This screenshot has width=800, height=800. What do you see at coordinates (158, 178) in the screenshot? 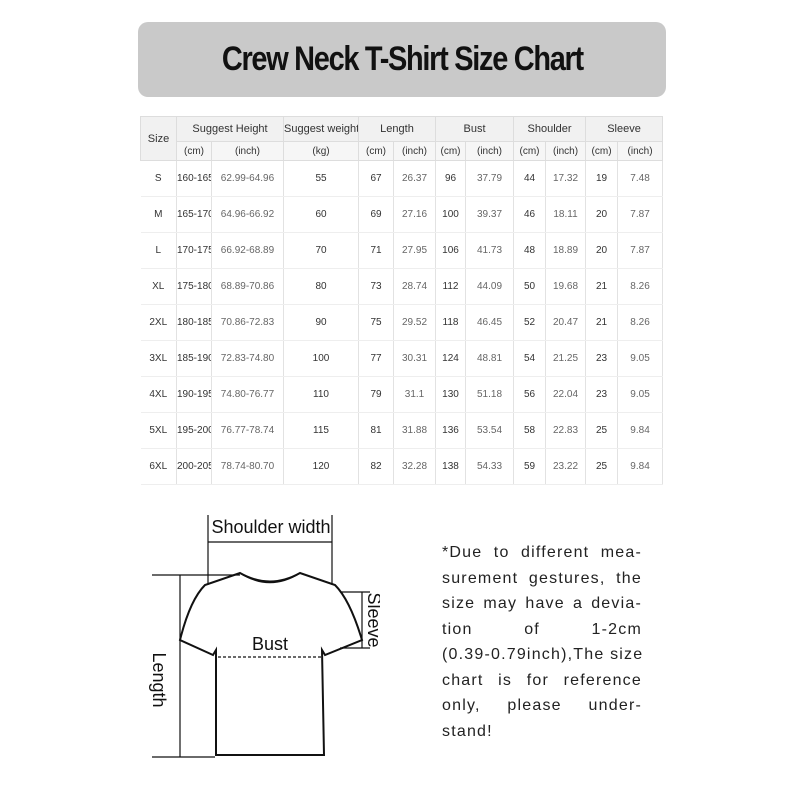
I see `cell: S` at bounding box center [158, 178].